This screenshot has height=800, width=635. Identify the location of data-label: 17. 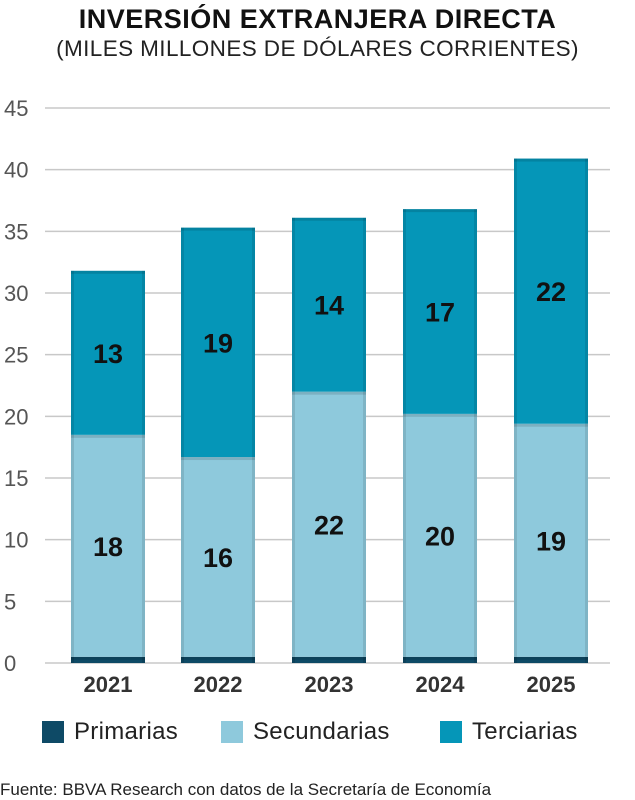
(440, 313).